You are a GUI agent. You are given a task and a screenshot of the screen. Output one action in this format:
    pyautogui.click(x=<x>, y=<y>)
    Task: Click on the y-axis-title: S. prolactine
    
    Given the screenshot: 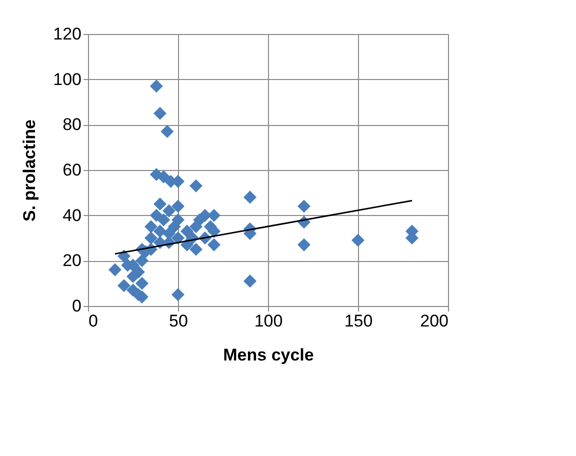 What is the action you would take?
    pyautogui.click(x=30, y=170)
    